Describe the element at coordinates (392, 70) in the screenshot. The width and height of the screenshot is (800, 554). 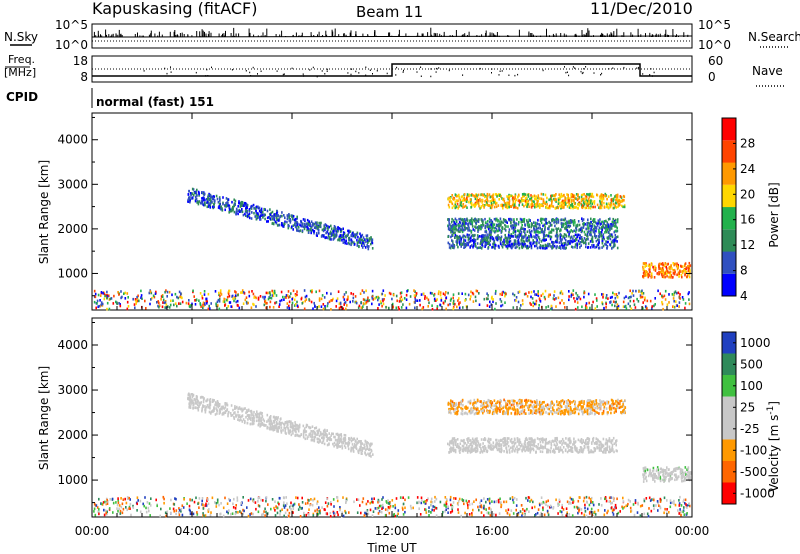
I see `freq-series` at that location.